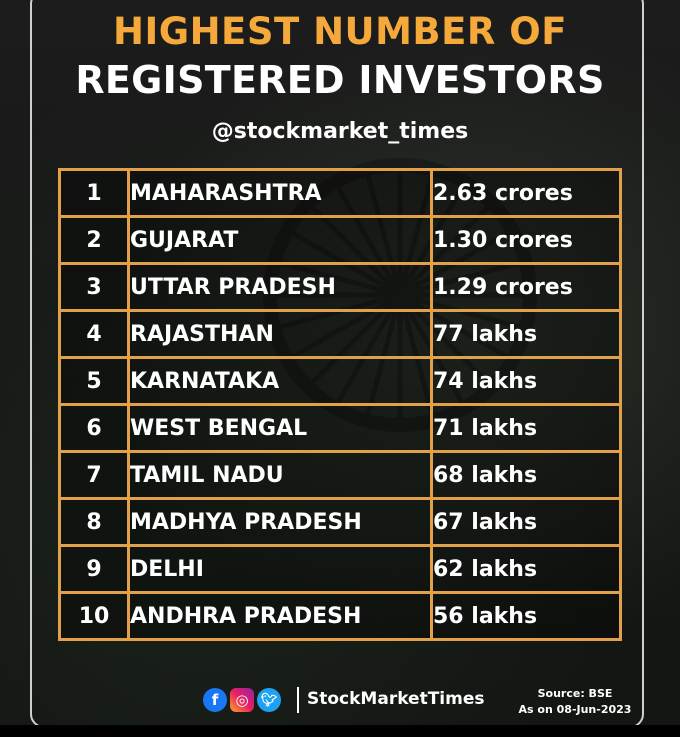 Image resolution: width=680 pixels, height=737 pixels. I want to click on state-cell: RAJASTHAN, so click(280, 334).